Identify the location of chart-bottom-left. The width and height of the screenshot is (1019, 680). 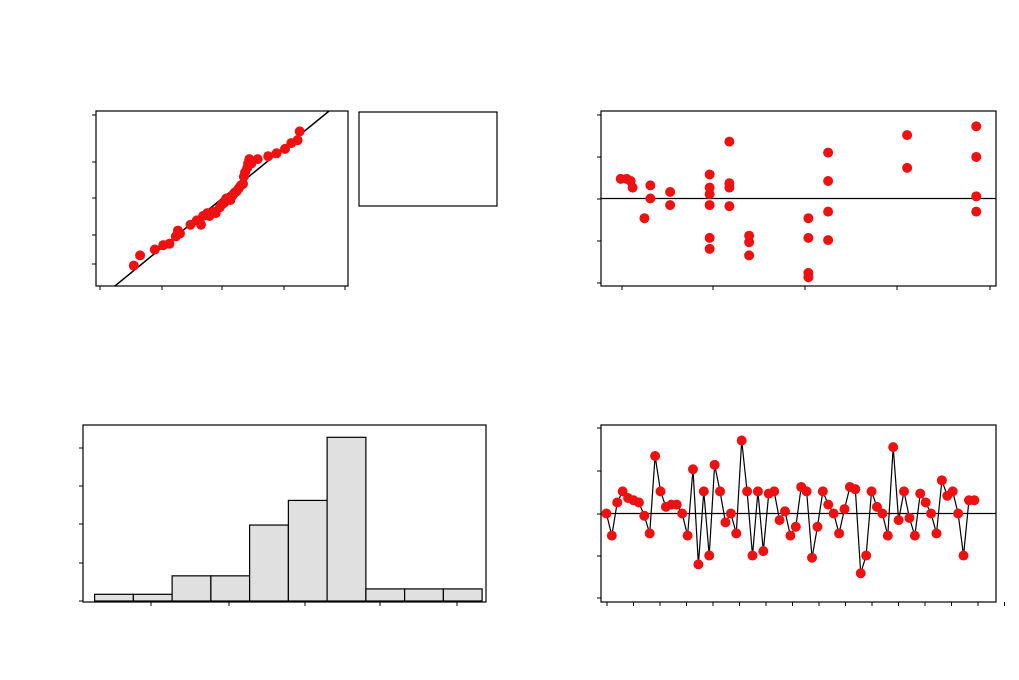
(283, 515).